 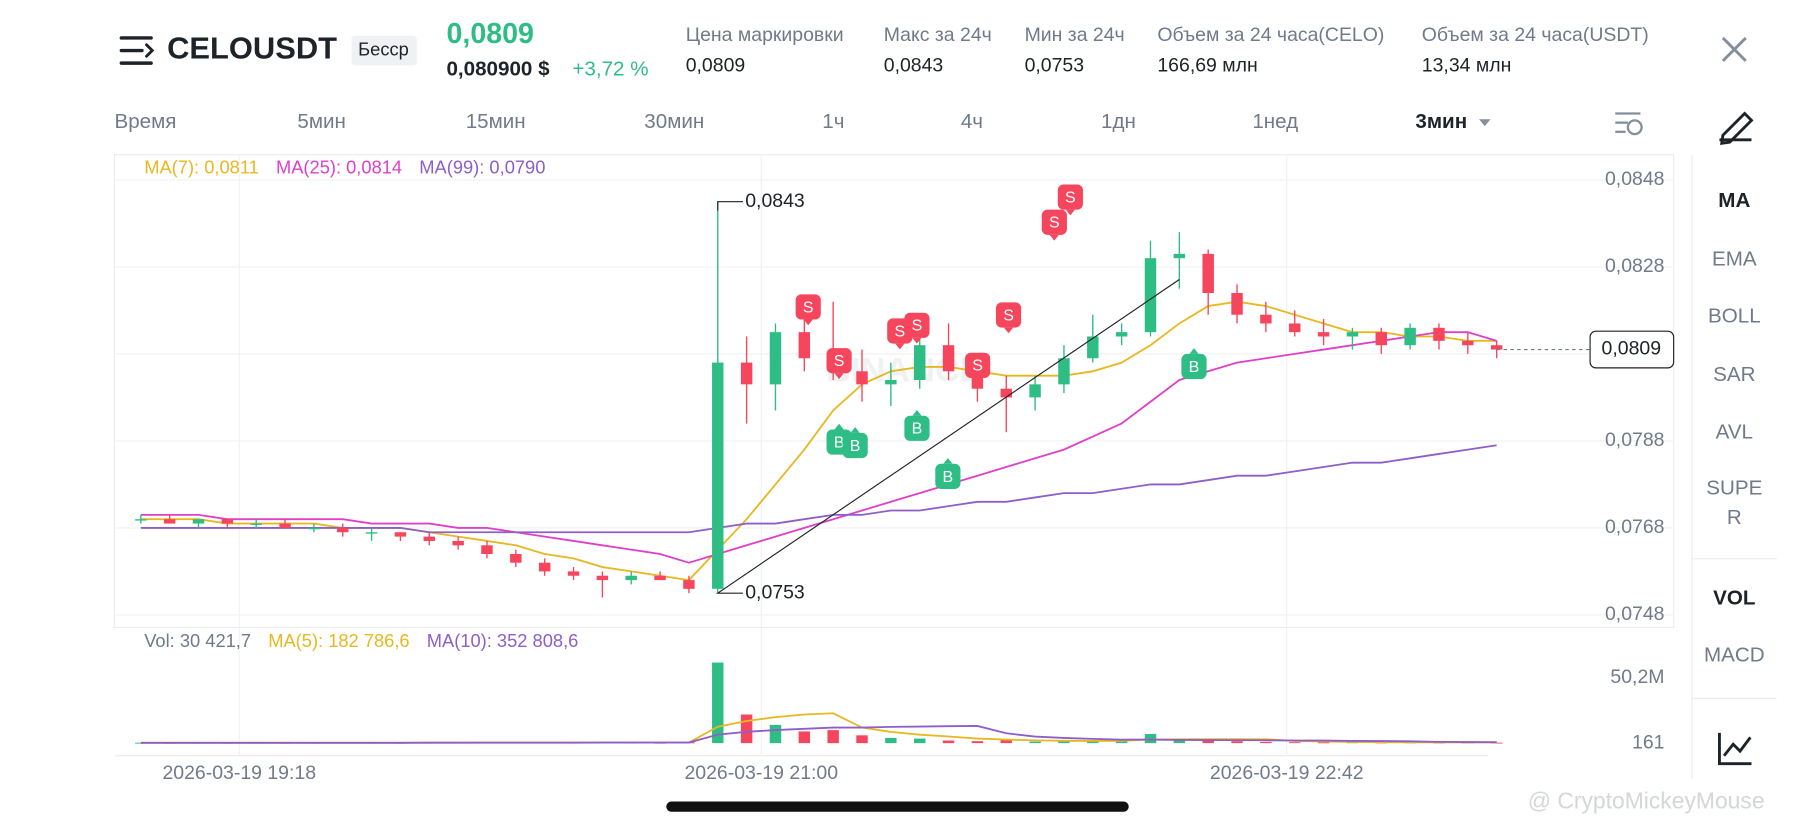 What do you see at coordinates (1734, 200) in the screenshot?
I see `indicator: MA` at bounding box center [1734, 200].